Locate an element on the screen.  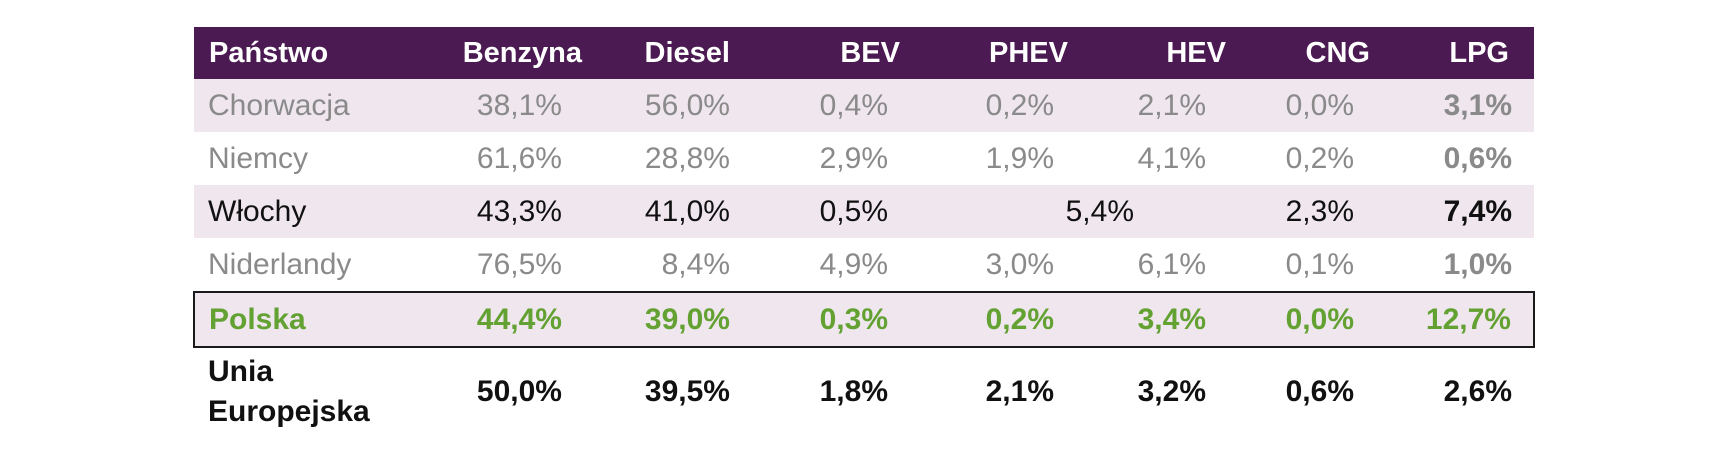
header-bev: BEV is located at coordinates (831, 53).